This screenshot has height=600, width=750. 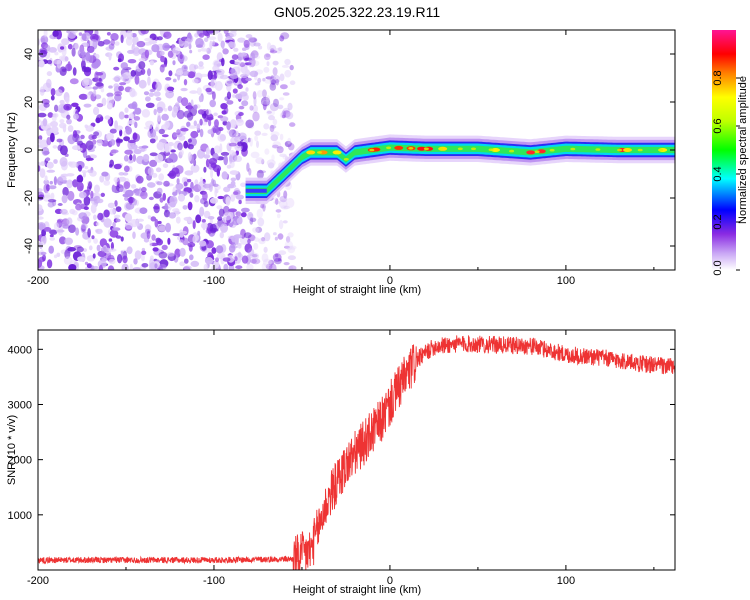 What do you see at coordinates (718, 267) in the screenshot?
I see `colorbar-tick-label: 0.0` at bounding box center [718, 267].